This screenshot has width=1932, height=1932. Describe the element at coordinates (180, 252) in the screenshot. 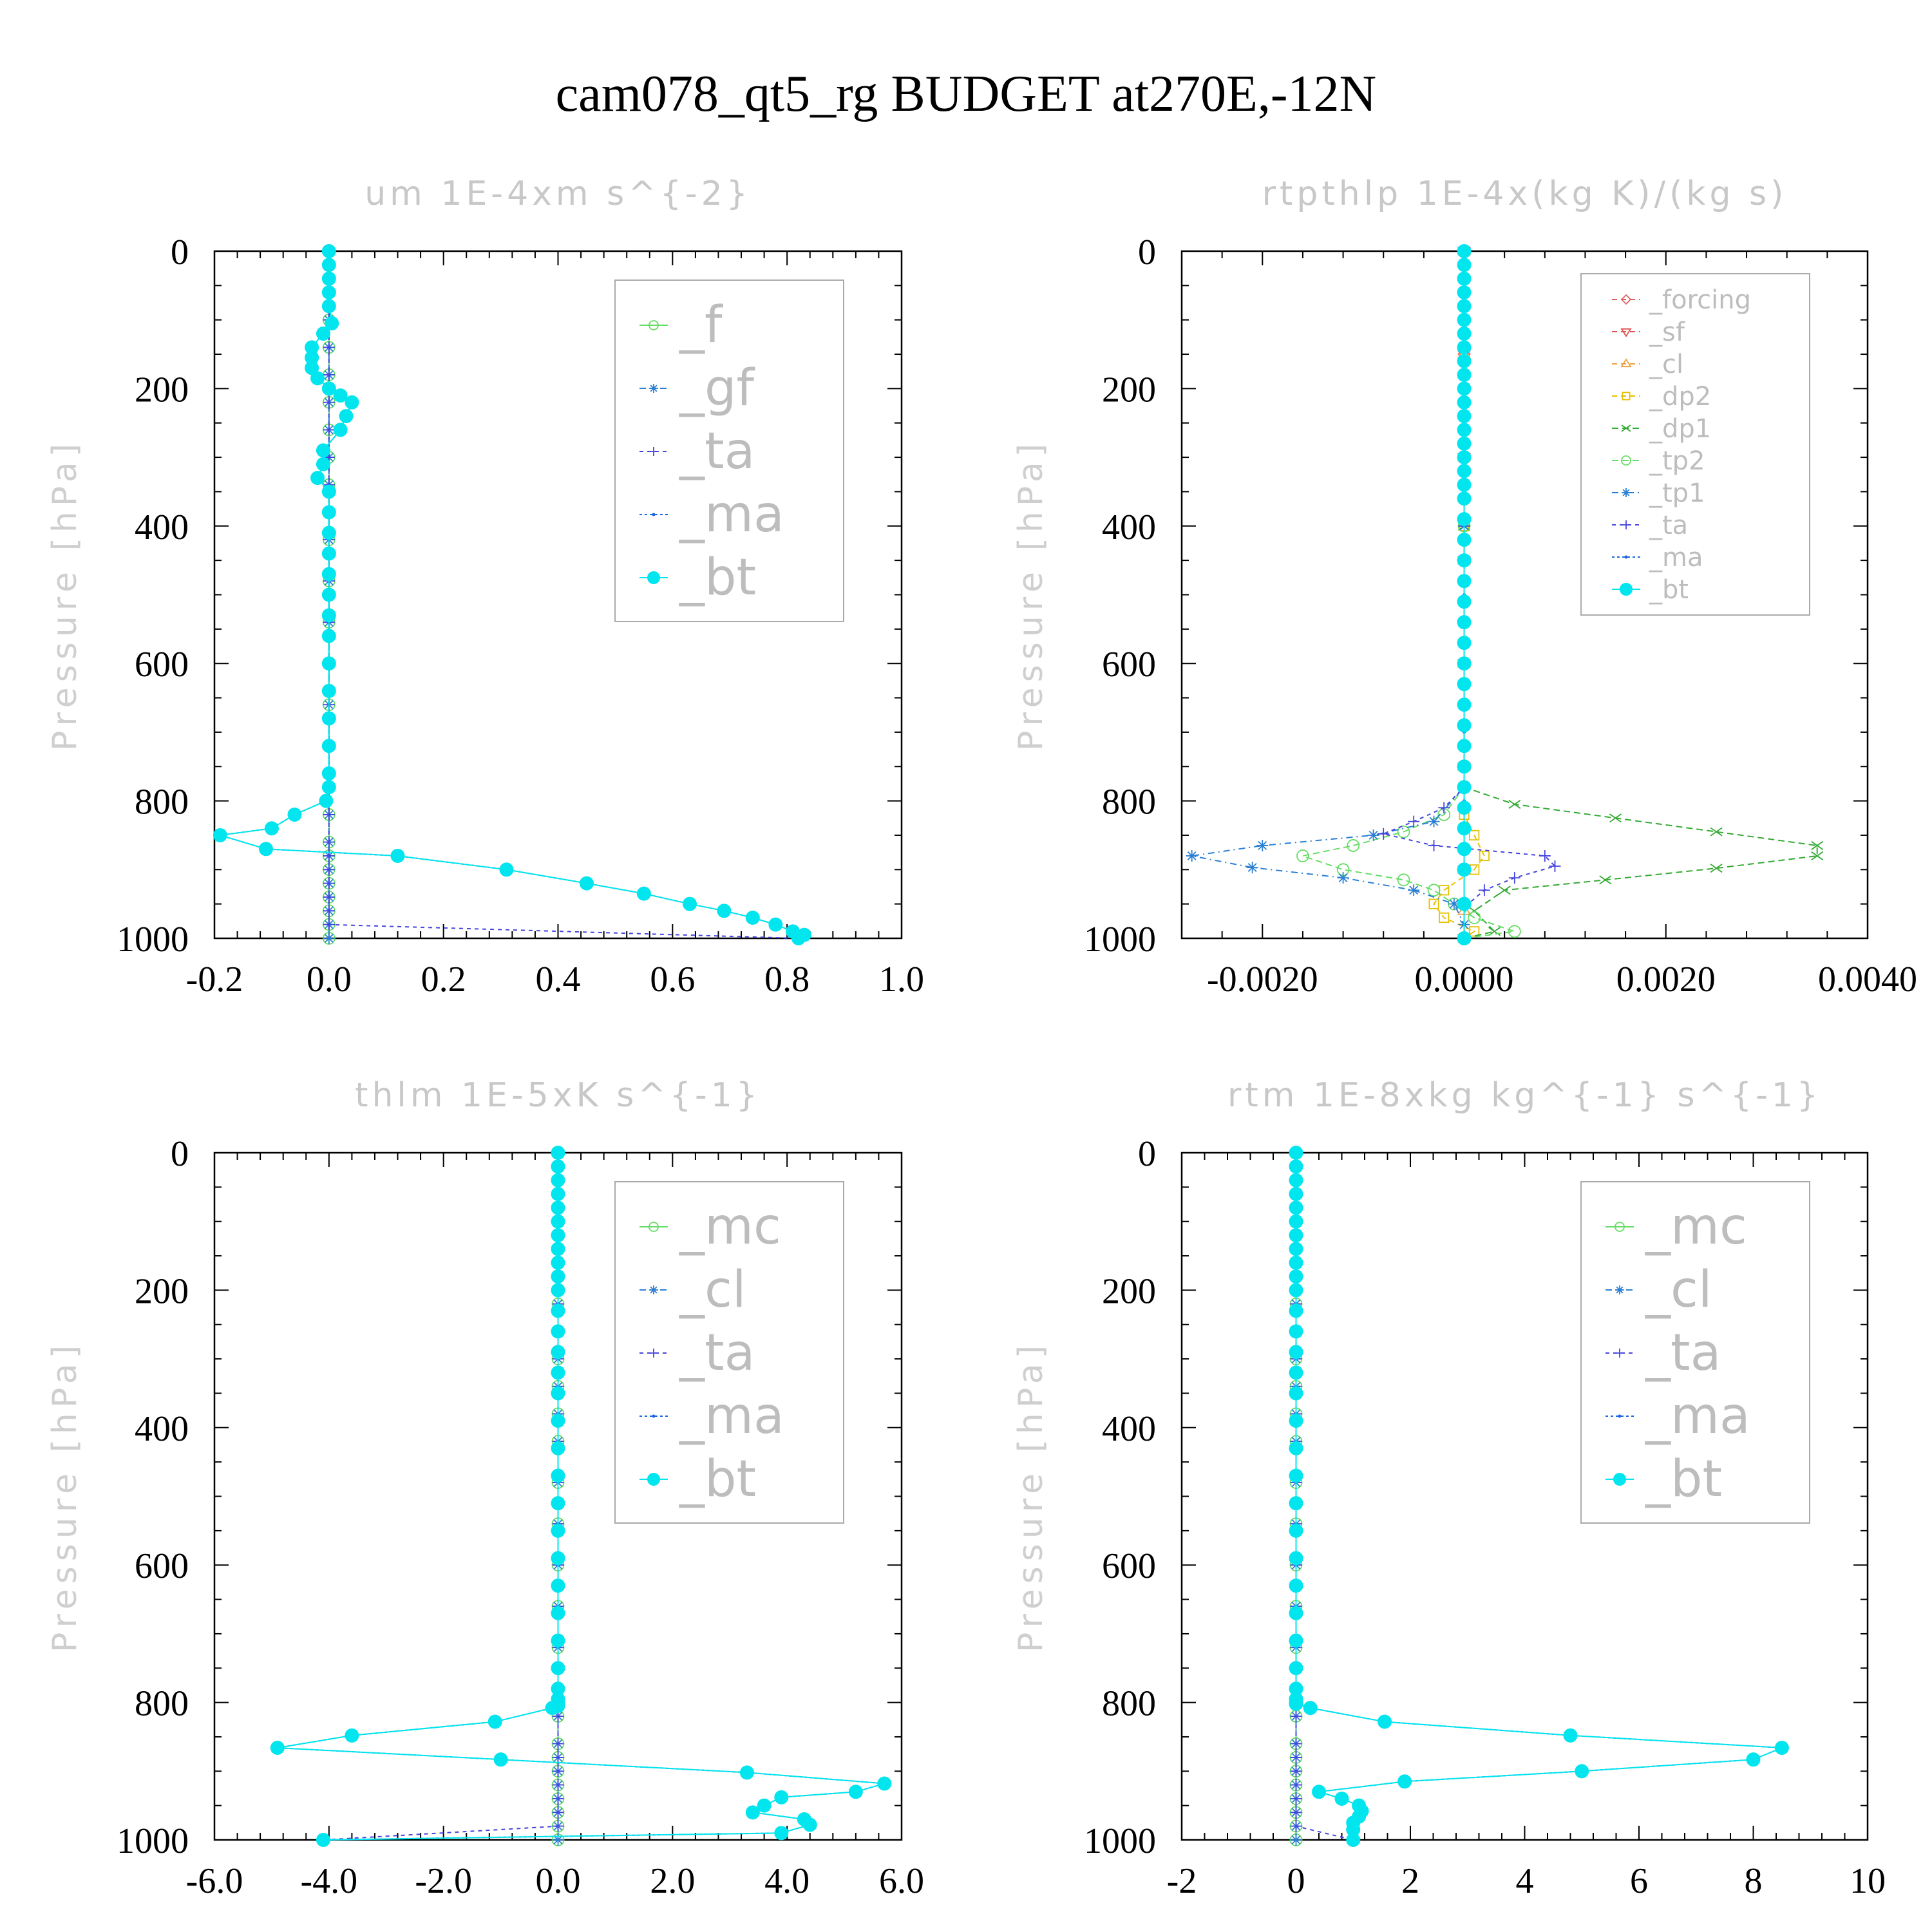

I see `y-tick-label: 0` at that location.